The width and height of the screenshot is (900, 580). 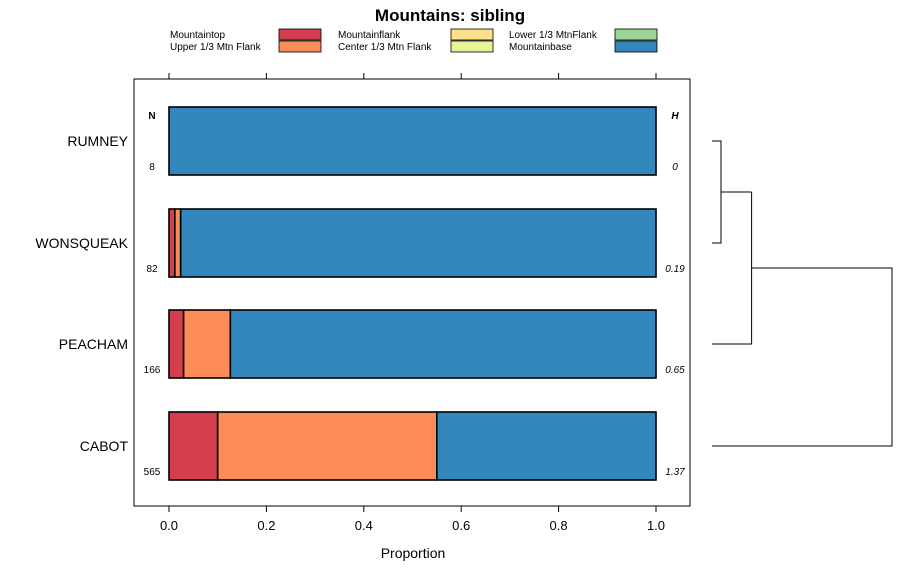 What do you see at coordinates (152, 370) in the screenshot?
I see `n-value: 166` at bounding box center [152, 370].